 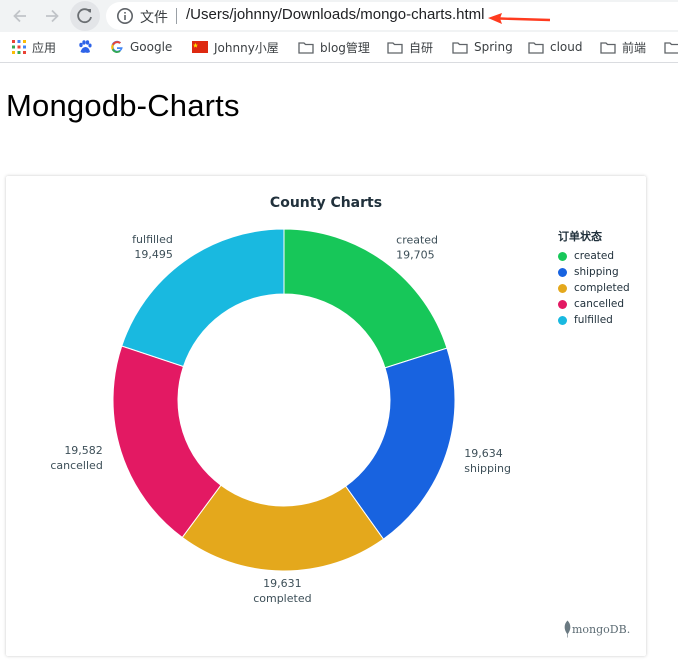 I want to click on address-separator, so click(x=176, y=16).